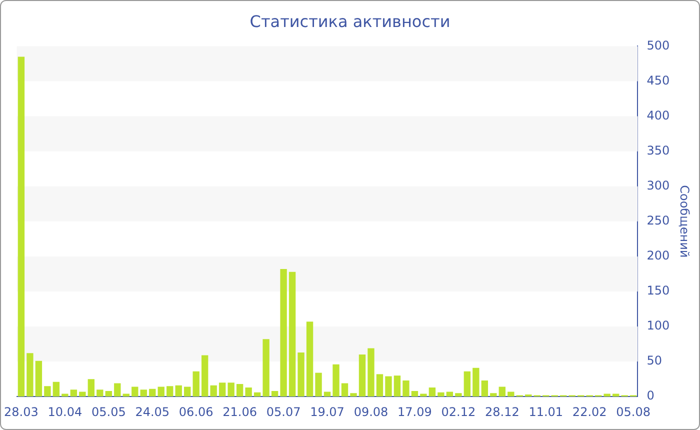 The height and width of the screenshot is (430, 700). Describe the element at coordinates (196, 411) in the screenshot. I see `x-tick-label: 06.06` at that location.